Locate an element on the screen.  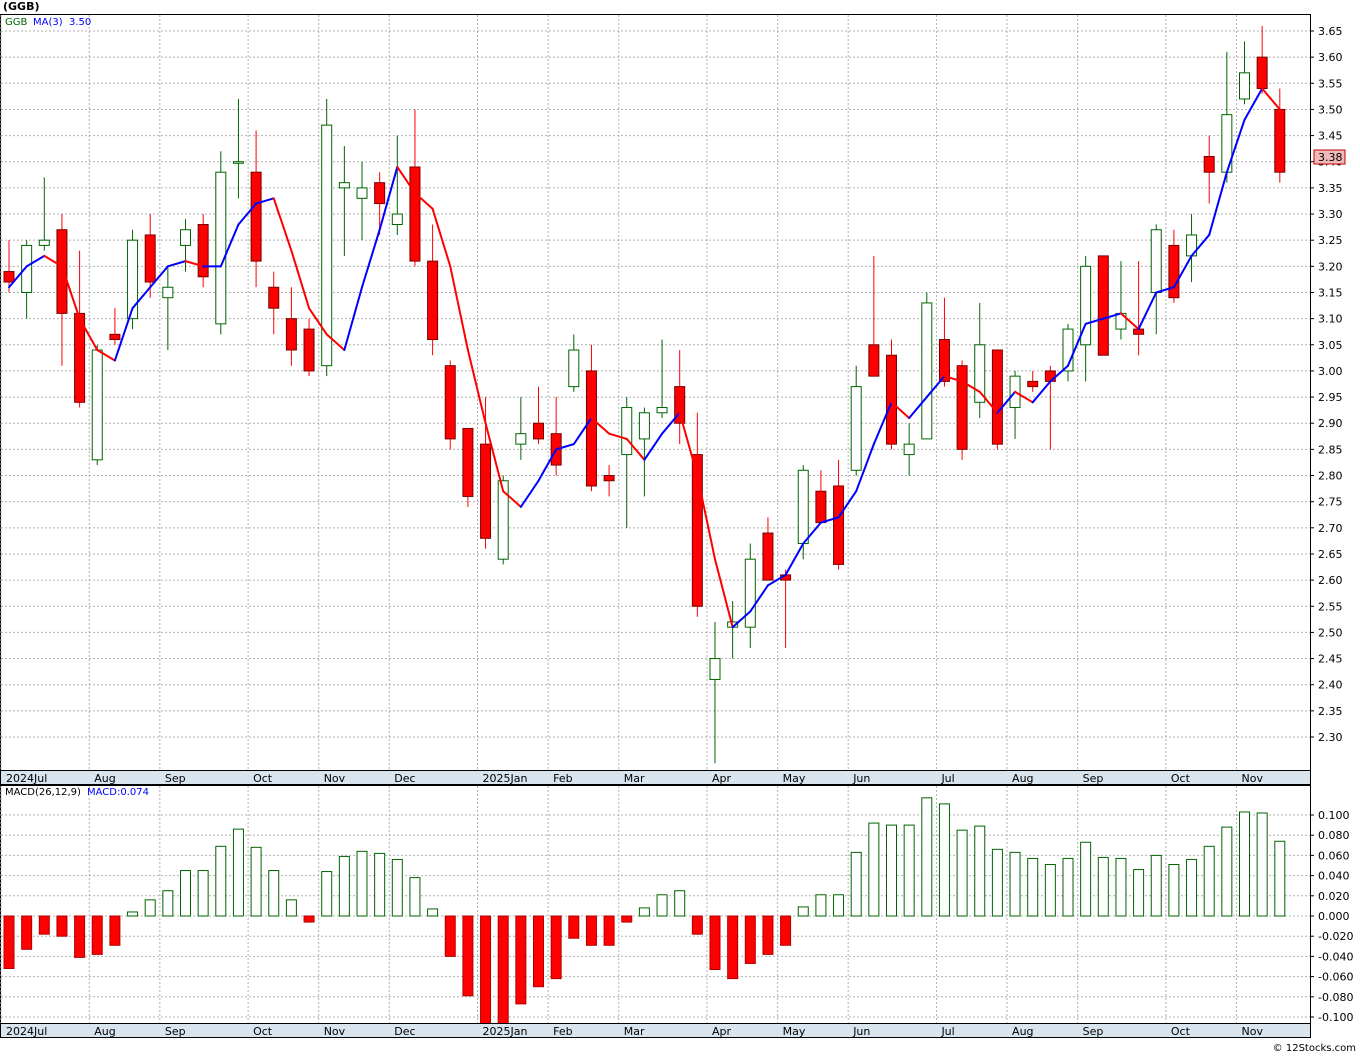
macd-x-tick-label: Jul is located at coordinates (947, 1031).